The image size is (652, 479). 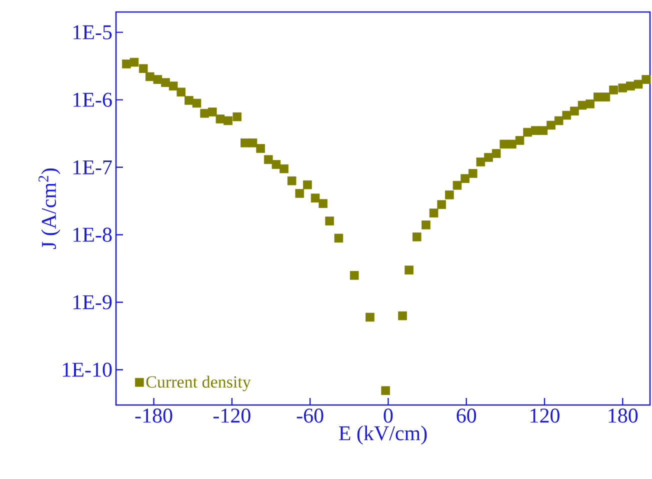 I want to click on x-tick-label: 180, so click(x=623, y=415).